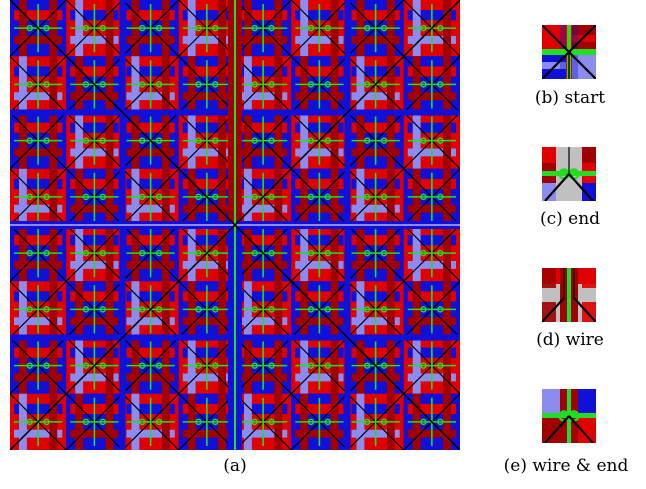  I want to click on wire-and-end-tile, so click(569, 416).